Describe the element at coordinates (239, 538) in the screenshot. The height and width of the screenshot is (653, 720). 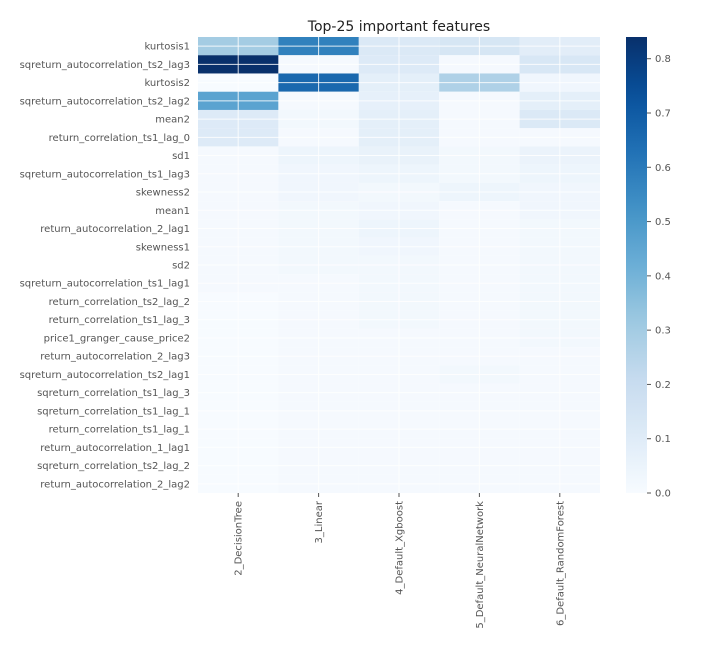
I see `x-tick-label: 2_DecisionTree` at that location.